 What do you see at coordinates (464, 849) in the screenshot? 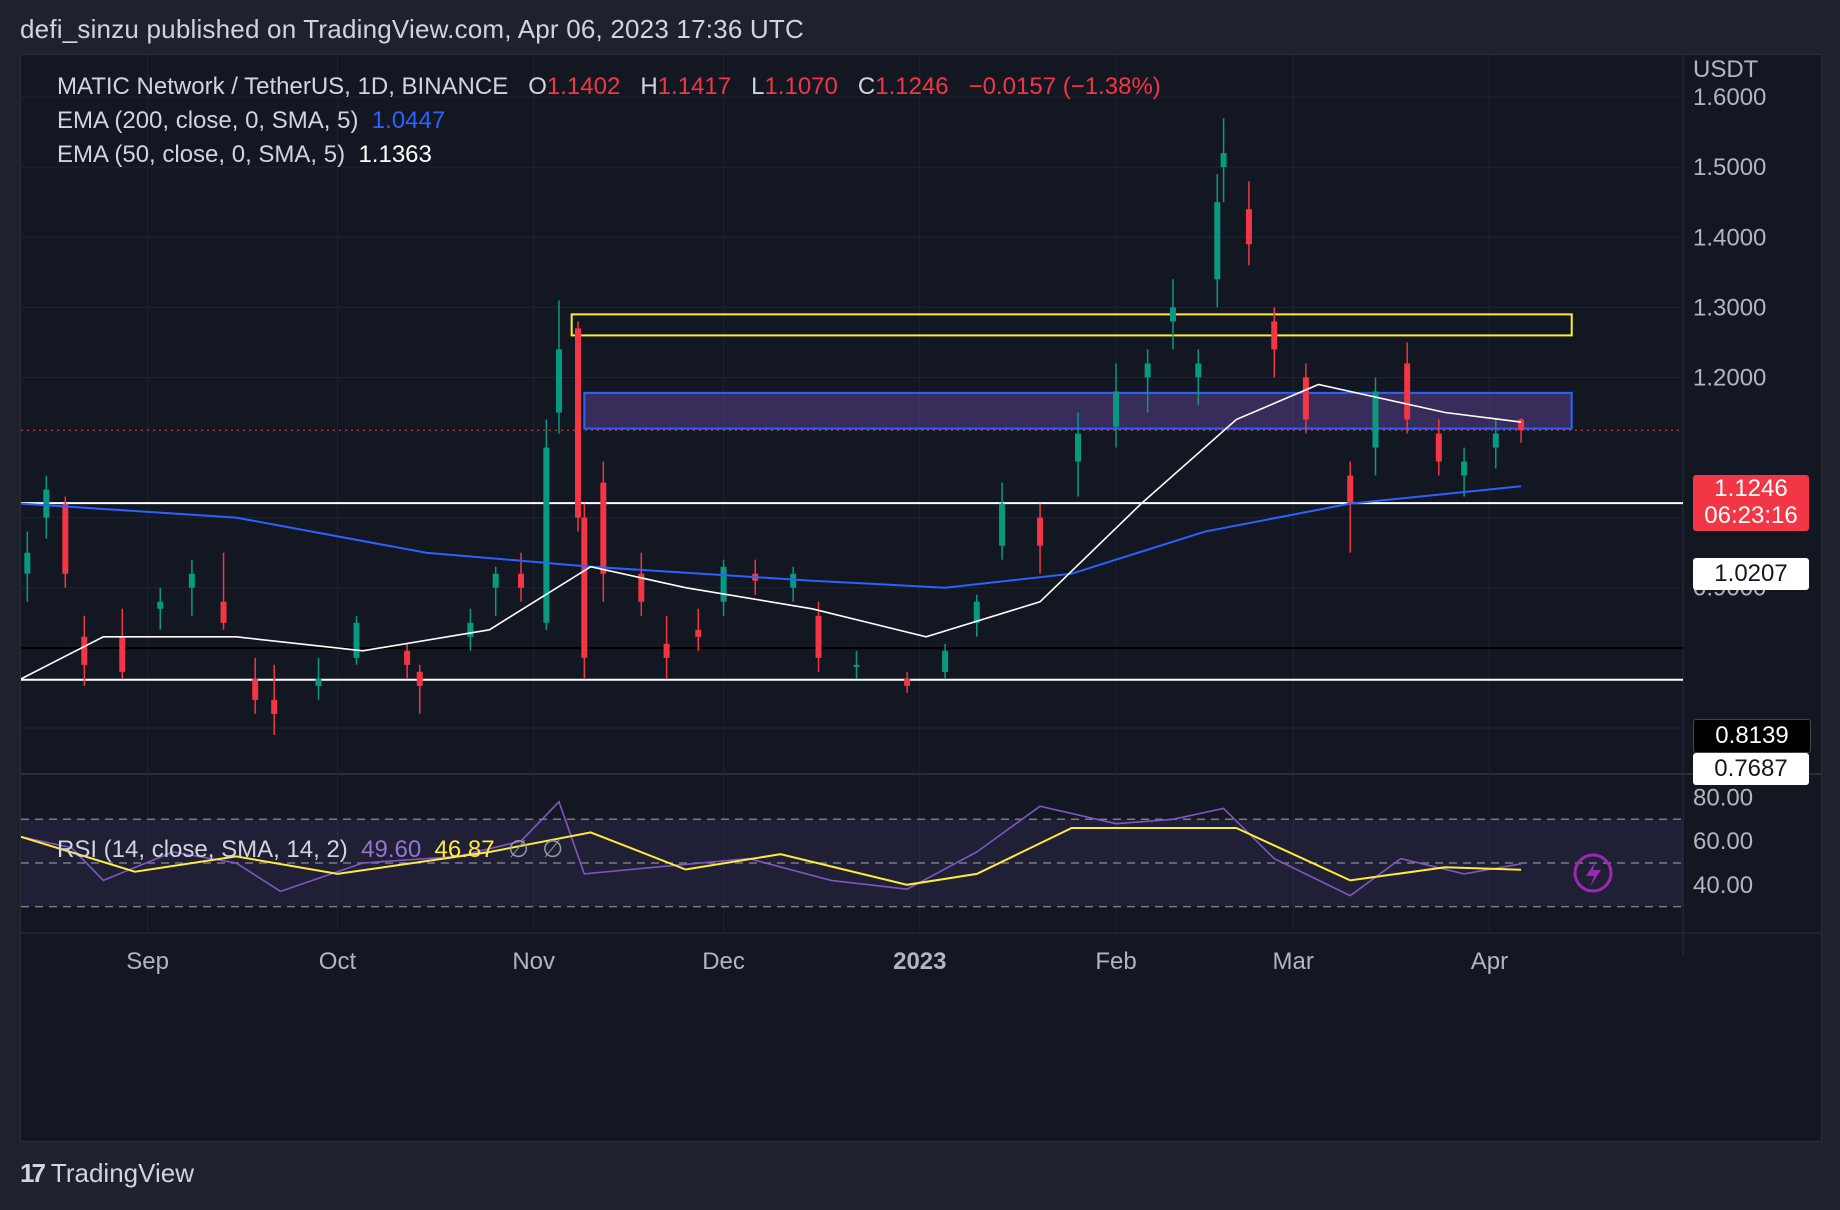
I see `rsi-ma-value: 46.87` at bounding box center [464, 849].